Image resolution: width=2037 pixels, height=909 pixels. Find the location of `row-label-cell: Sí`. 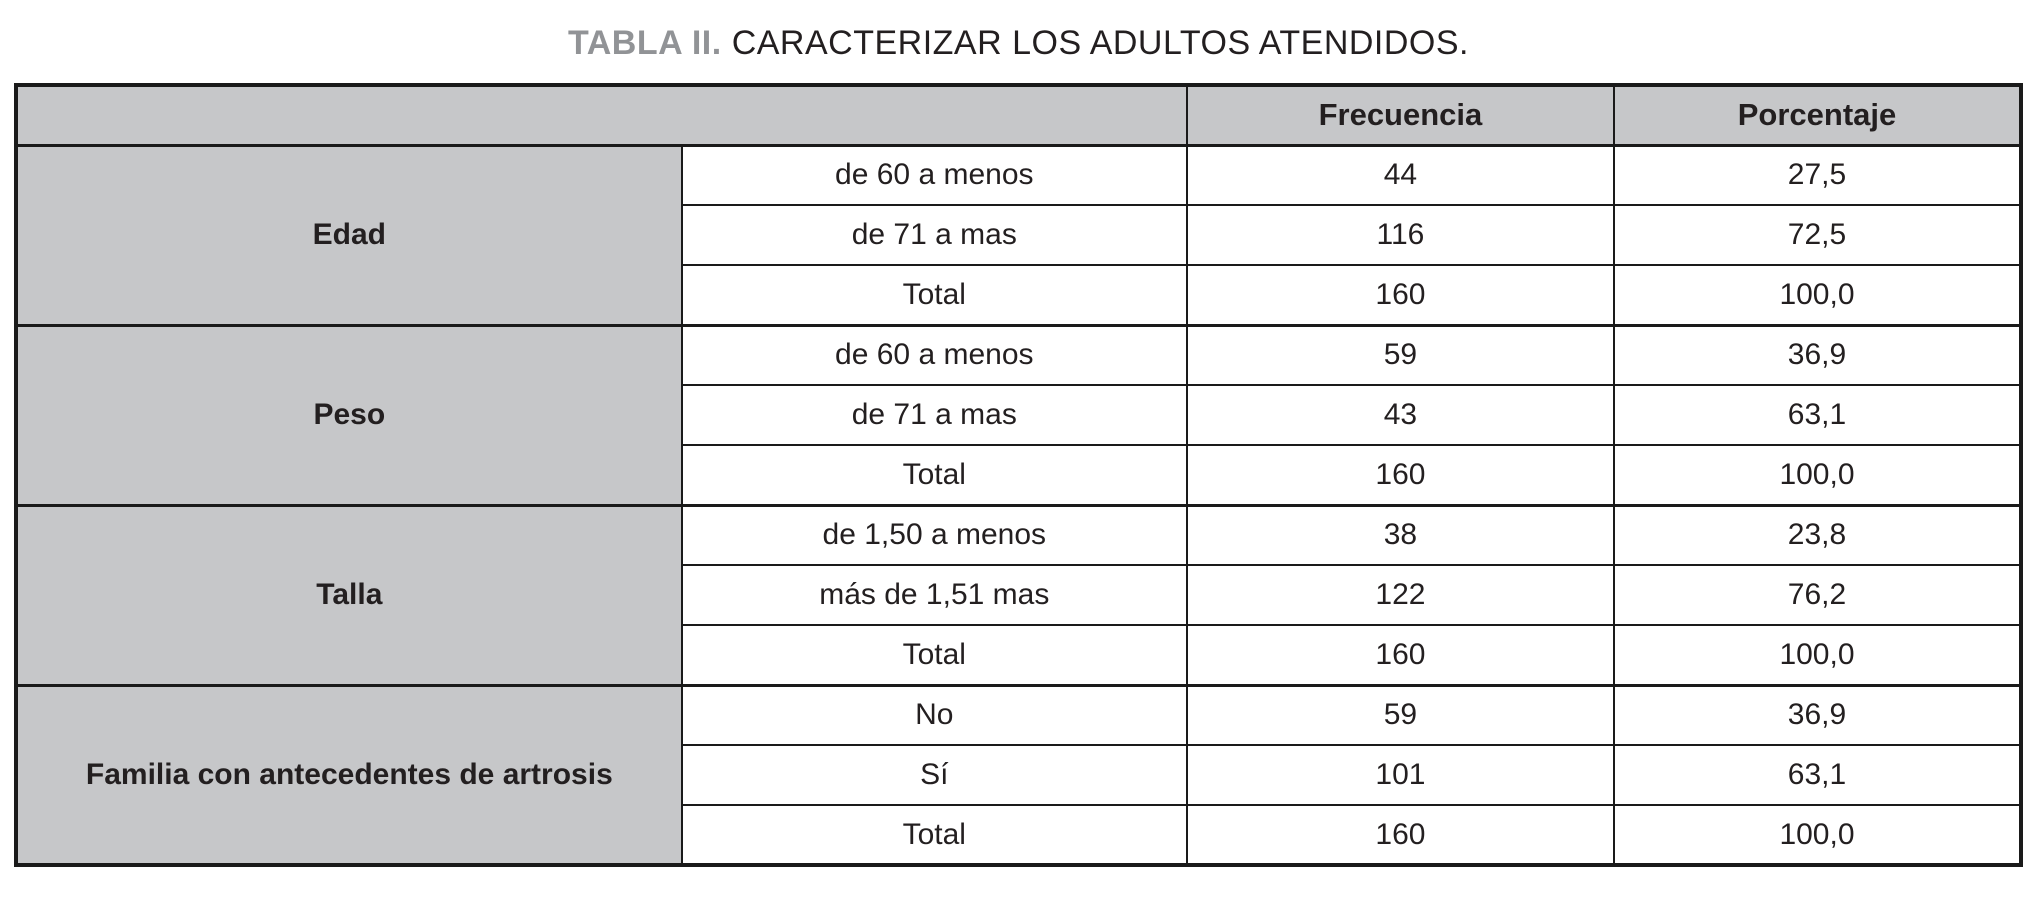

row-label-cell: Sí is located at coordinates (934, 775).